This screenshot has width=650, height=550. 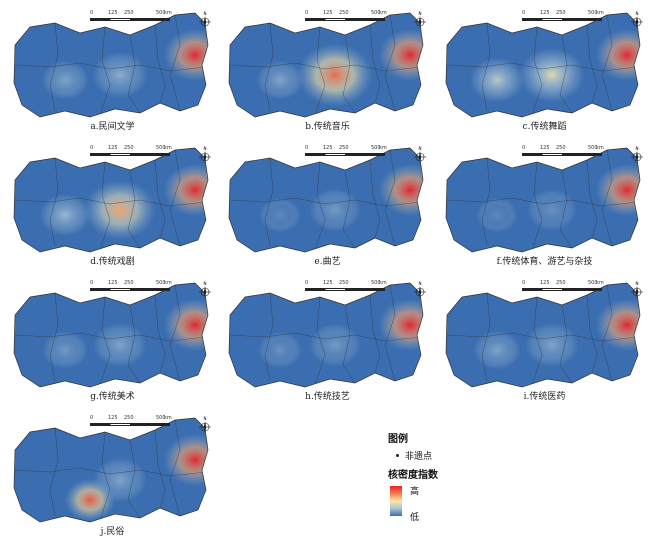 What do you see at coordinates (544, 397) in the screenshot?
I see `panel-caption: i.传统医药` at bounding box center [544, 397].